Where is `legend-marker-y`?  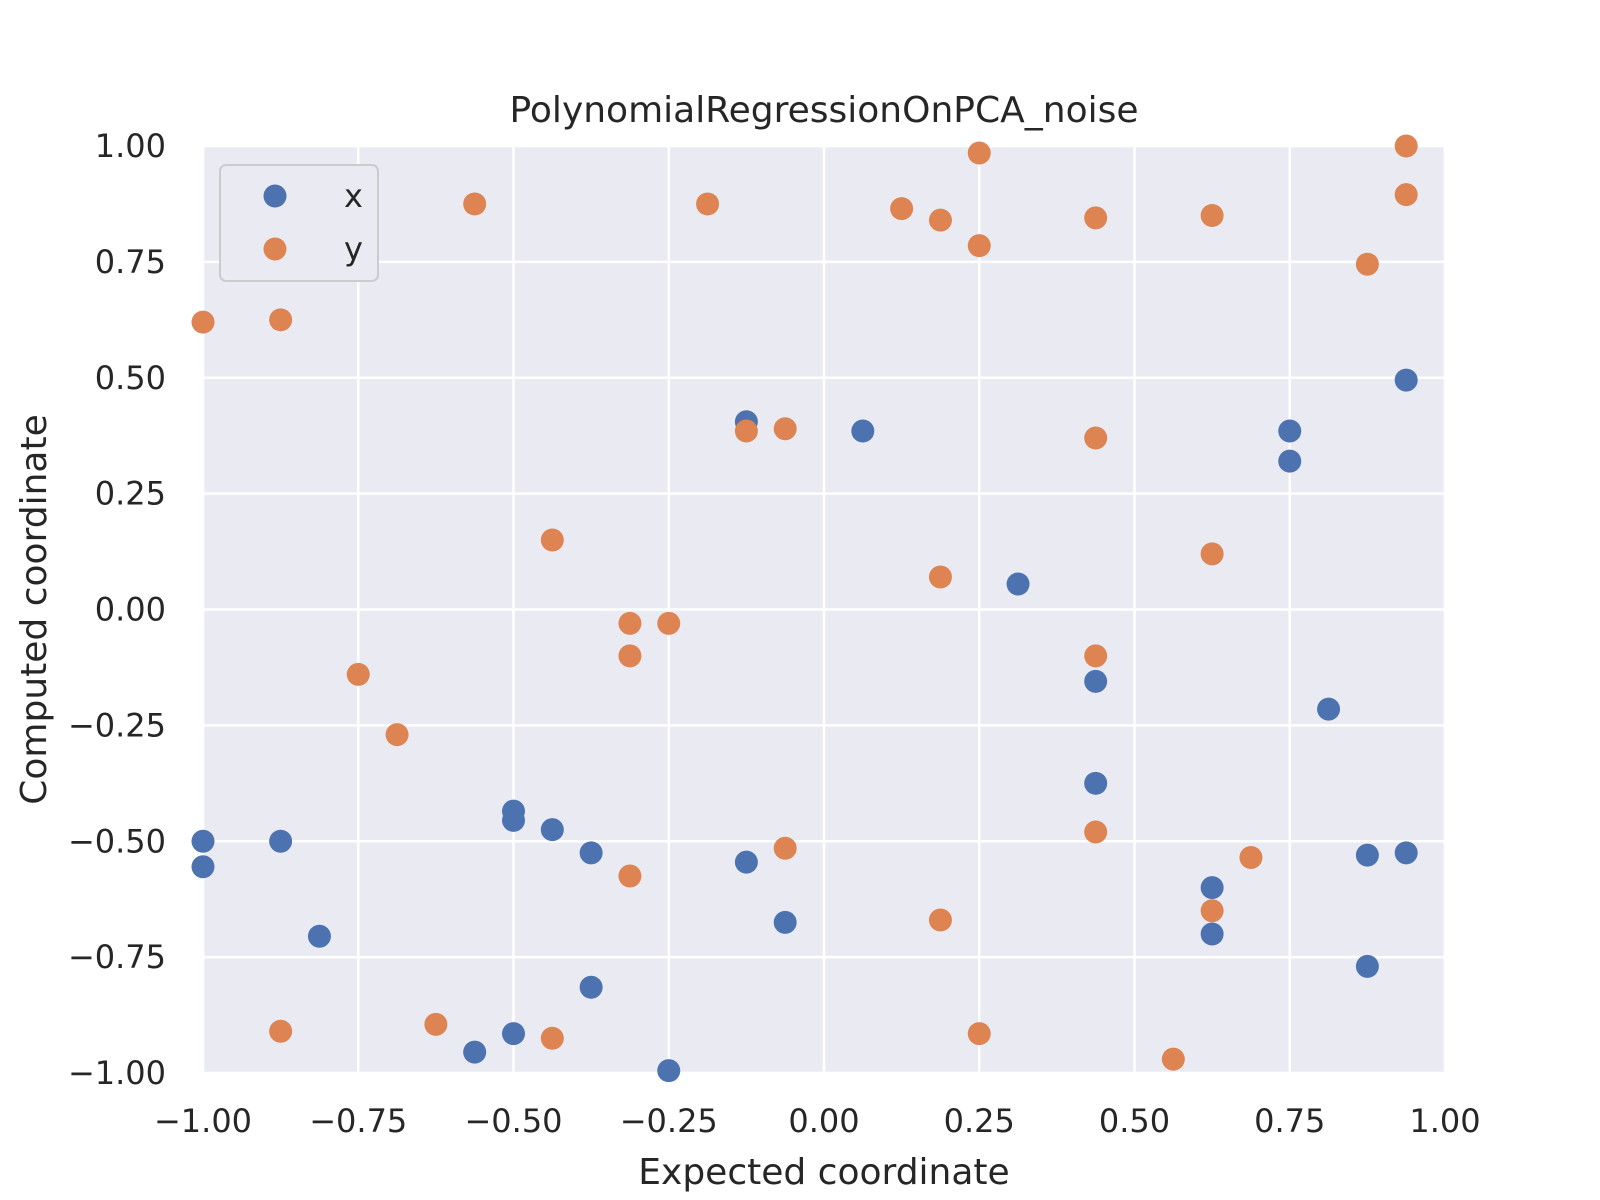
legend-marker-y is located at coordinates (275, 249).